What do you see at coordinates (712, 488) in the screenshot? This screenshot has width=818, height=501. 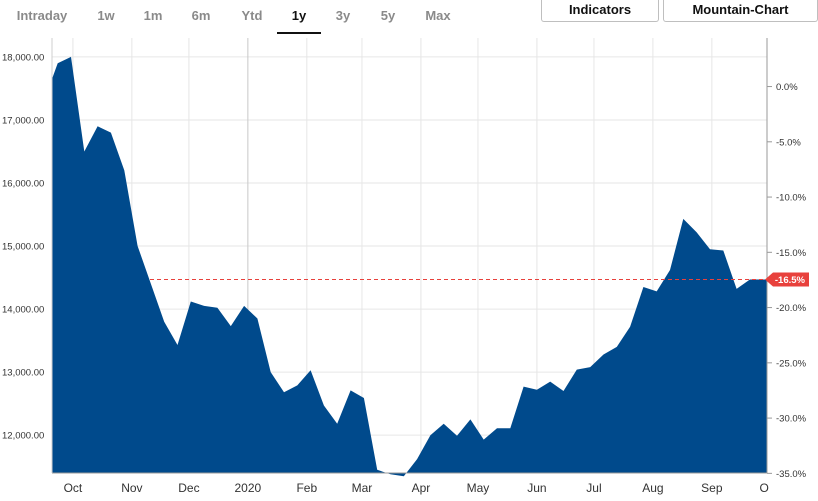 I see `x-tick-label: Sep` at bounding box center [712, 488].